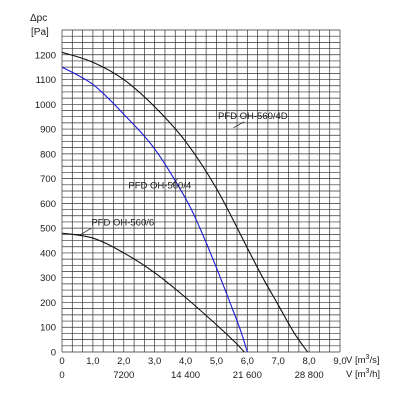 This screenshot has width=400, height=400. What do you see at coordinates (48, 303) in the screenshot?
I see `y-tick-label: 200` at bounding box center [48, 303].